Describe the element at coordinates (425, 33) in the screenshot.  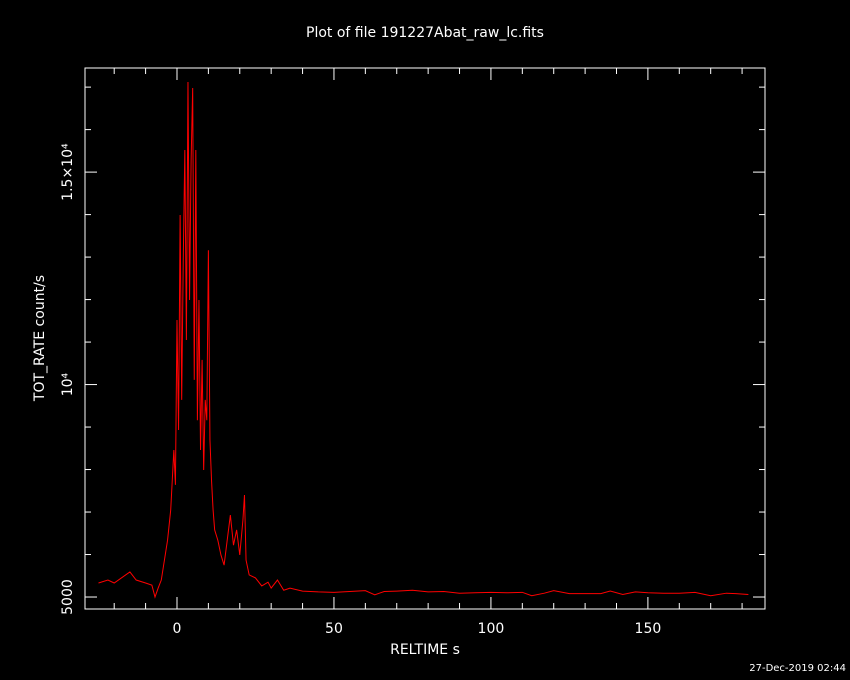
I see `chart-title: Plot of file 191227Abat_raw_lc.fits` at that location.